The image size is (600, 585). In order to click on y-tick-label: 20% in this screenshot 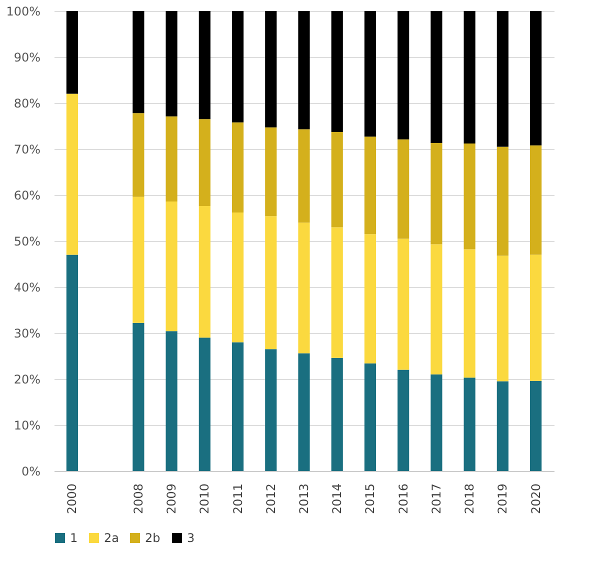, I will do `click(27, 379)`.